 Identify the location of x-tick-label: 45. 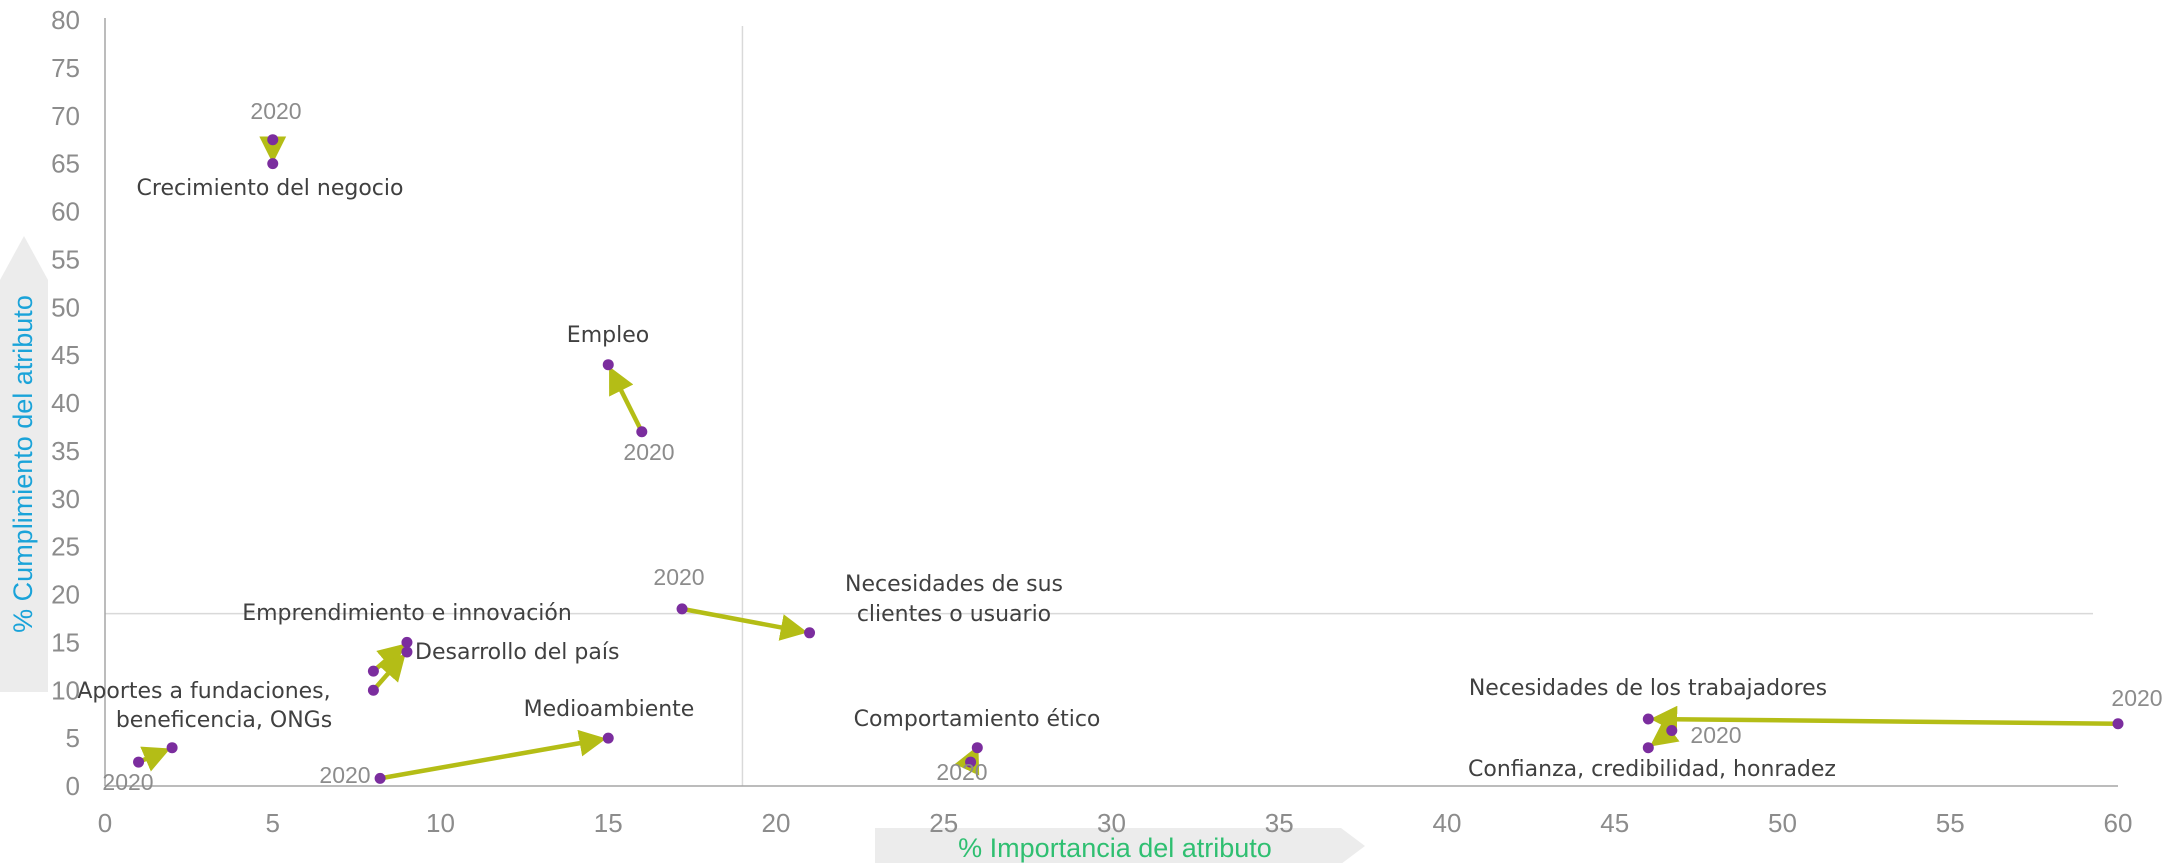
(1614, 823).